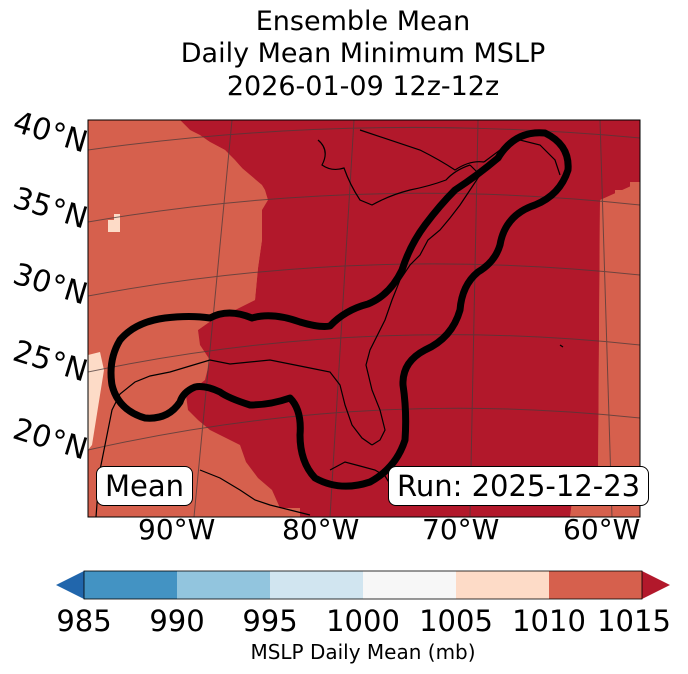 This screenshot has width=688, height=674. What do you see at coordinates (360, 473) in the screenshot?
I see `cuba-outline` at bounding box center [360, 473].